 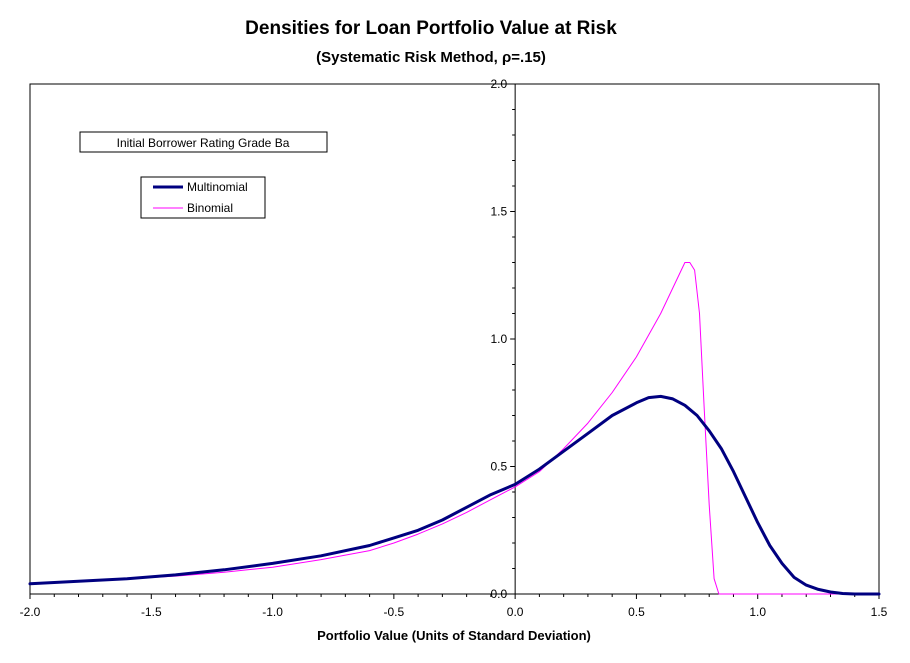 What do you see at coordinates (431, 57) in the screenshot?
I see `chart-subtitle: (Systematic Risk Method, ρ=.15)` at bounding box center [431, 57].